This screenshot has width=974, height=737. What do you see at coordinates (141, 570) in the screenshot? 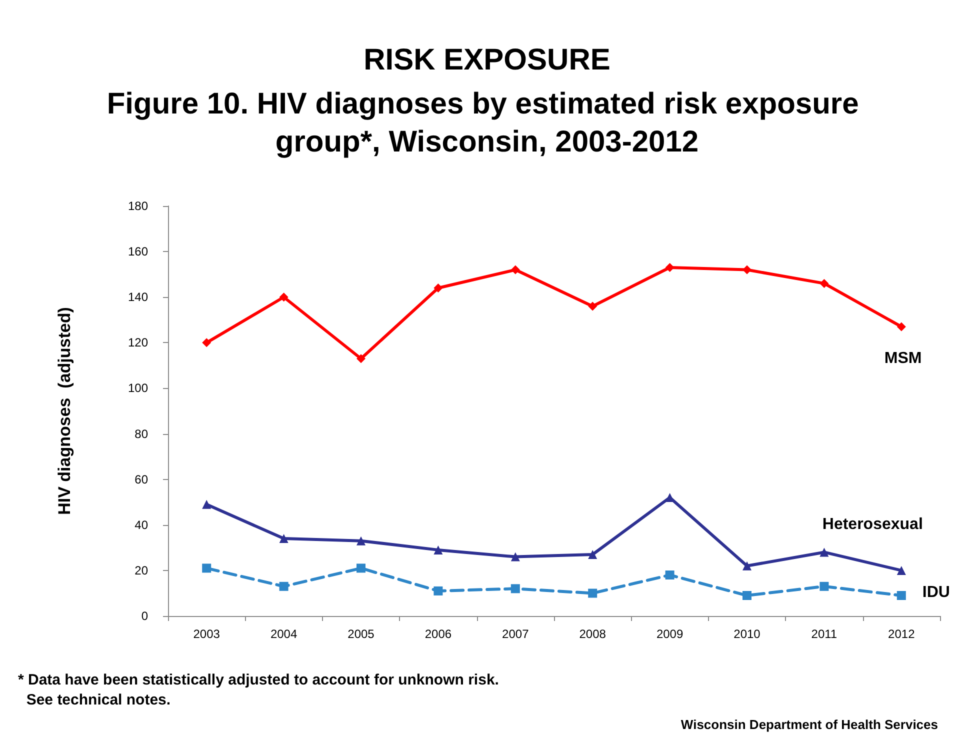
I see `y-tick-label: 20` at bounding box center [141, 570].